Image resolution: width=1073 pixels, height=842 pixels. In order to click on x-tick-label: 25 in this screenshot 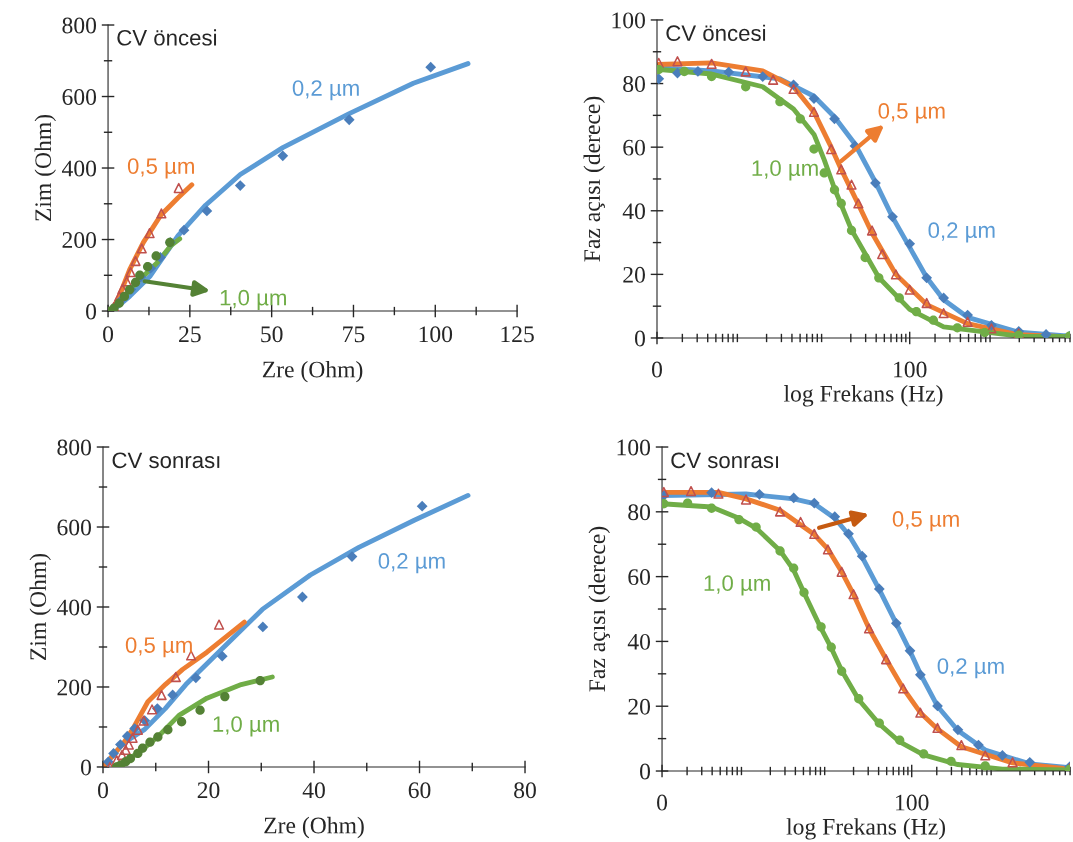, I will do `click(190, 334)`.